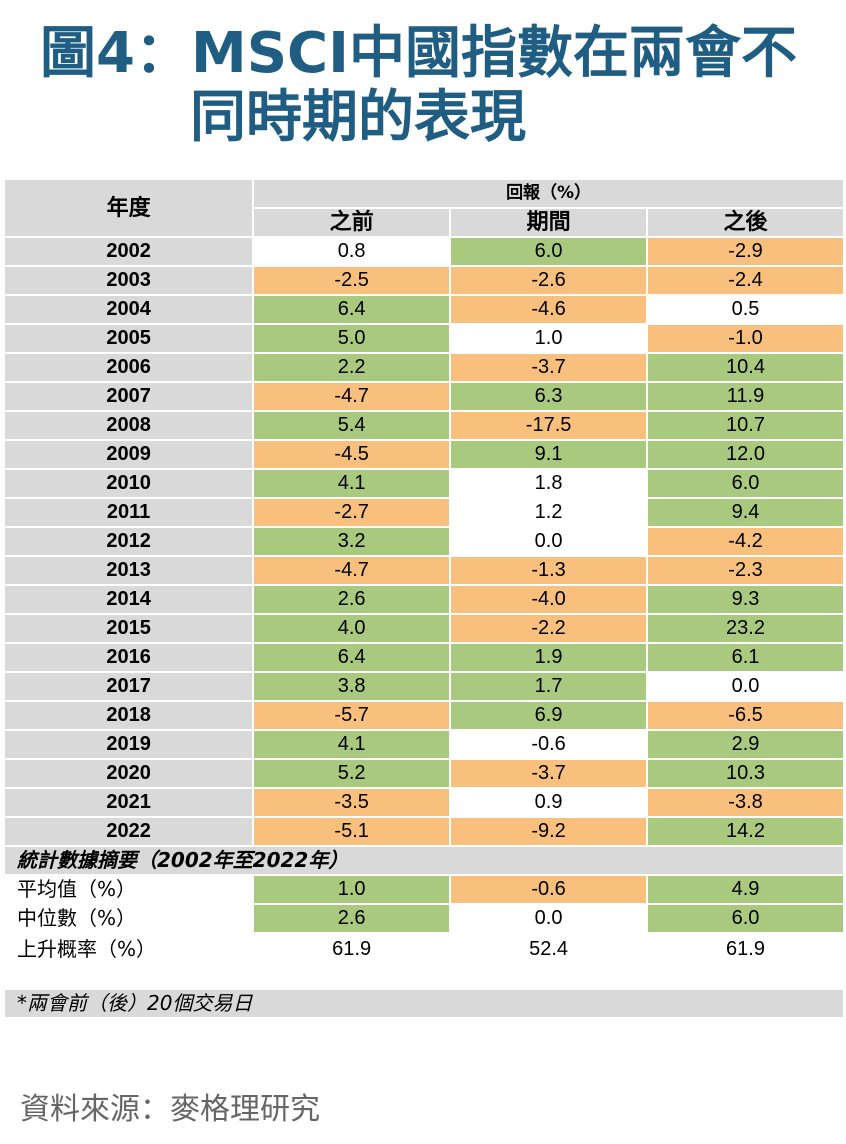 Image resolution: width=846 pixels, height=1144 pixels. Describe the element at coordinates (745, 657) in the screenshot. I see `value-cell-after: 6.1` at that location.